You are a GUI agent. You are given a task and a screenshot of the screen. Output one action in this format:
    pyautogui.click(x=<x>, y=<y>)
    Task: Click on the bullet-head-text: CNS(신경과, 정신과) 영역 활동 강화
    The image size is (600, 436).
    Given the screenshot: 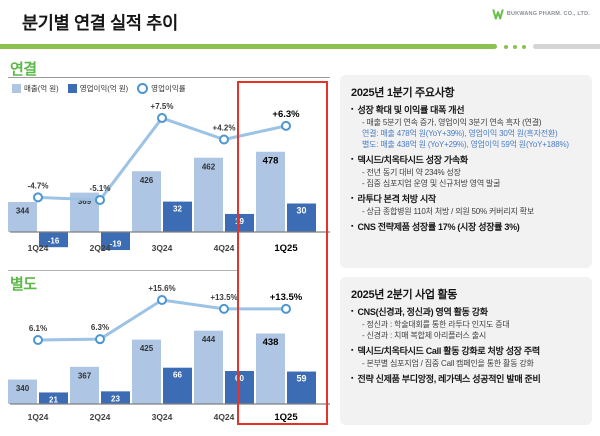 What is the action you would take?
    pyautogui.click(x=422, y=312)
    